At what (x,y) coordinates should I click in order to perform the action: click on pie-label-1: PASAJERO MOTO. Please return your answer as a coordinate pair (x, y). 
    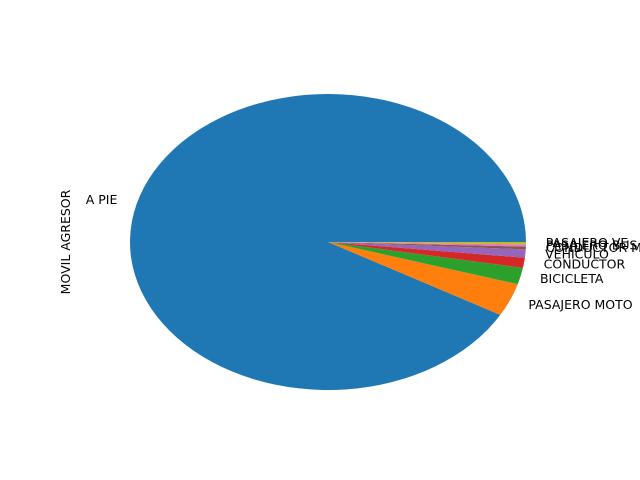
    Looking at the image, I should click on (580, 304).